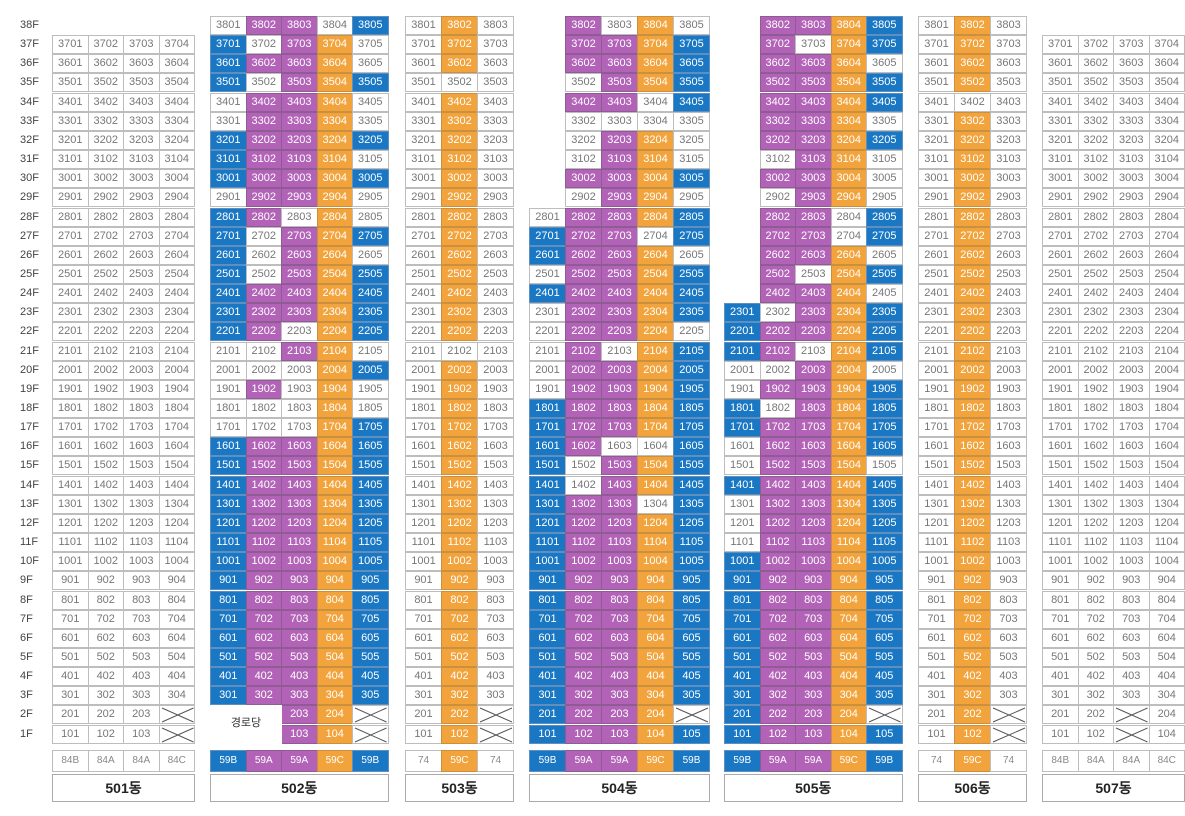 The height and width of the screenshot is (816, 1185). What do you see at coordinates (936, 140) in the screenshot?
I see `unit-cell: 3201` at bounding box center [936, 140].